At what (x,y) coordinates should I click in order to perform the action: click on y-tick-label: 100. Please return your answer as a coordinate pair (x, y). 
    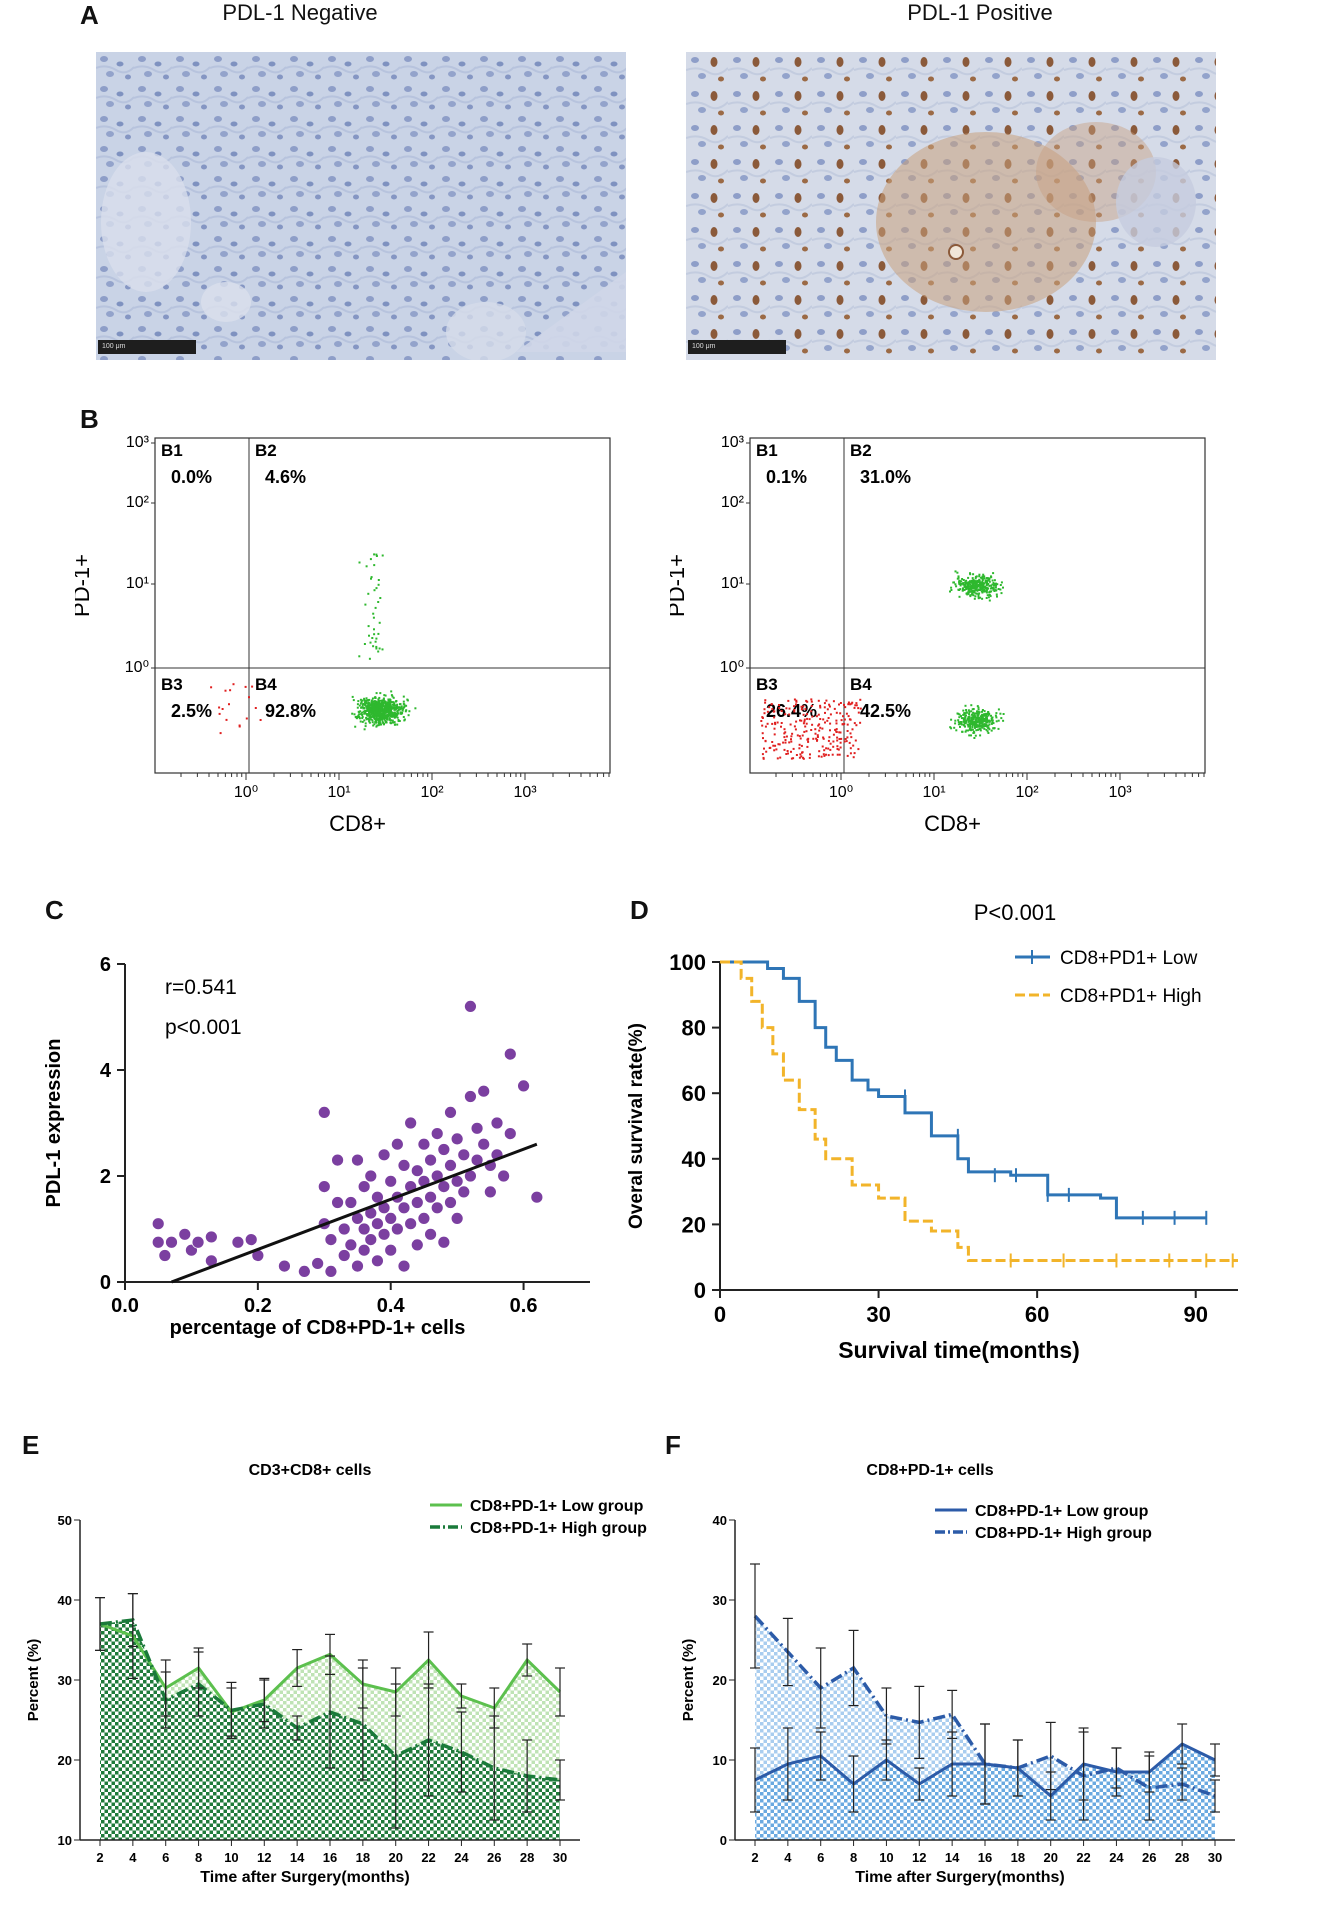
    Looking at the image, I should click on (687, 962).